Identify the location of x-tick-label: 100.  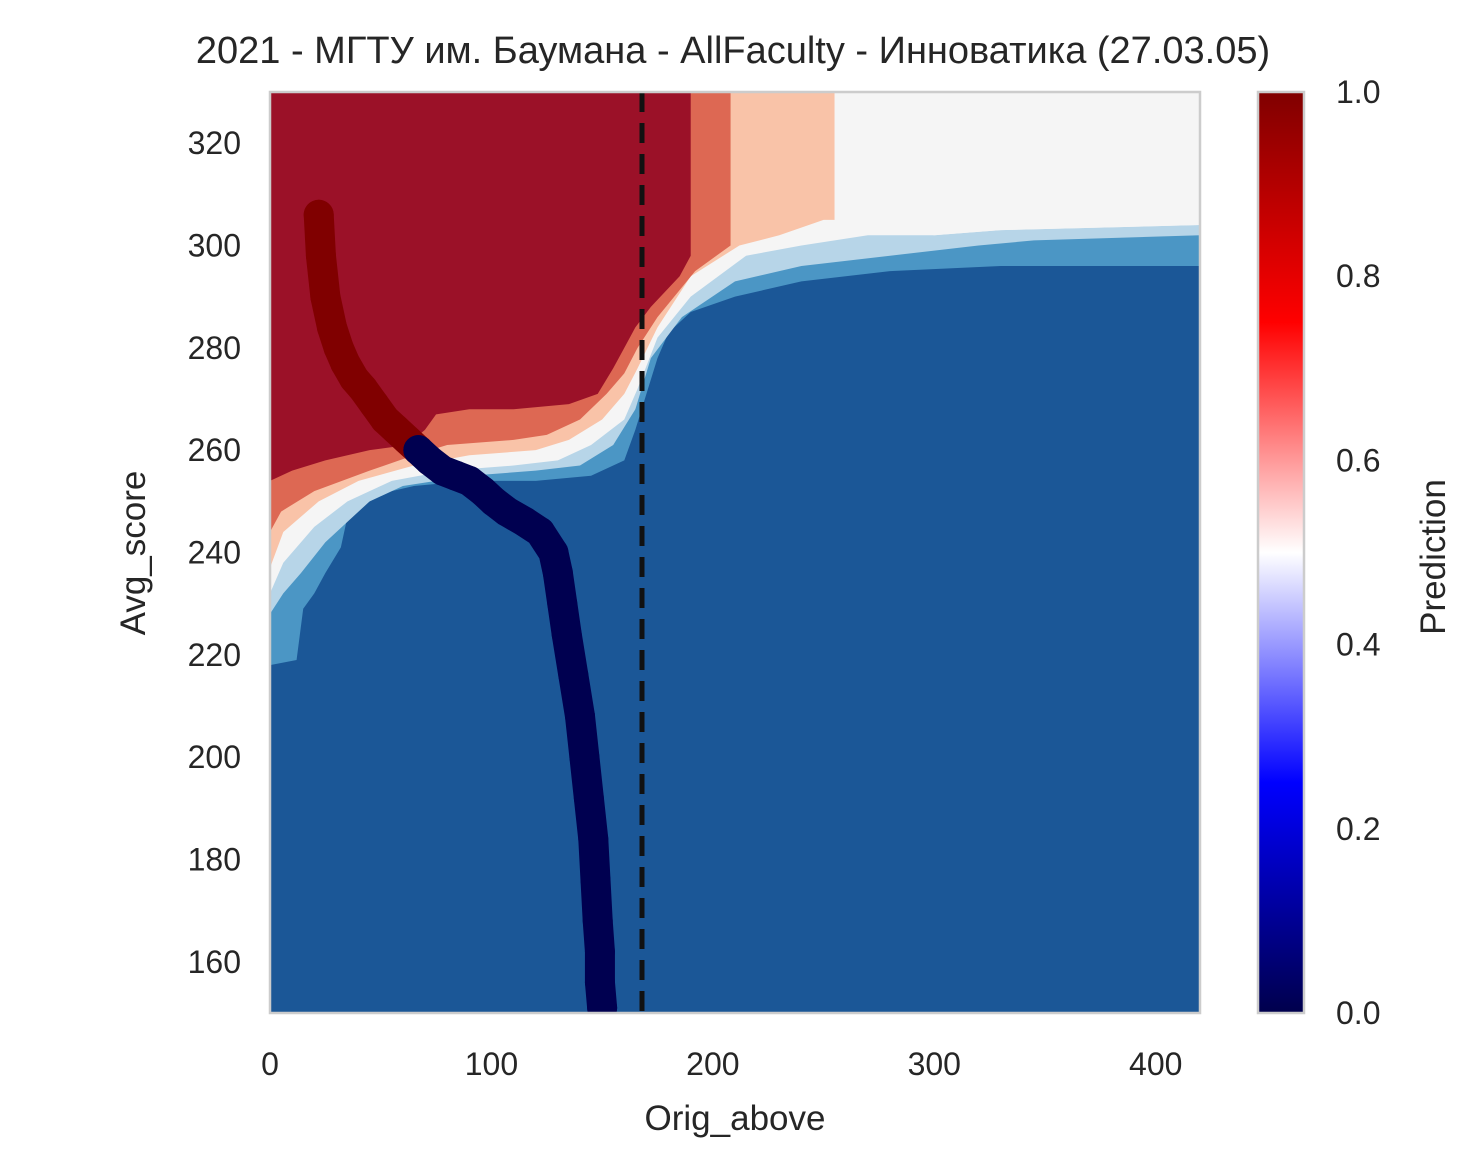
(491, 1064).